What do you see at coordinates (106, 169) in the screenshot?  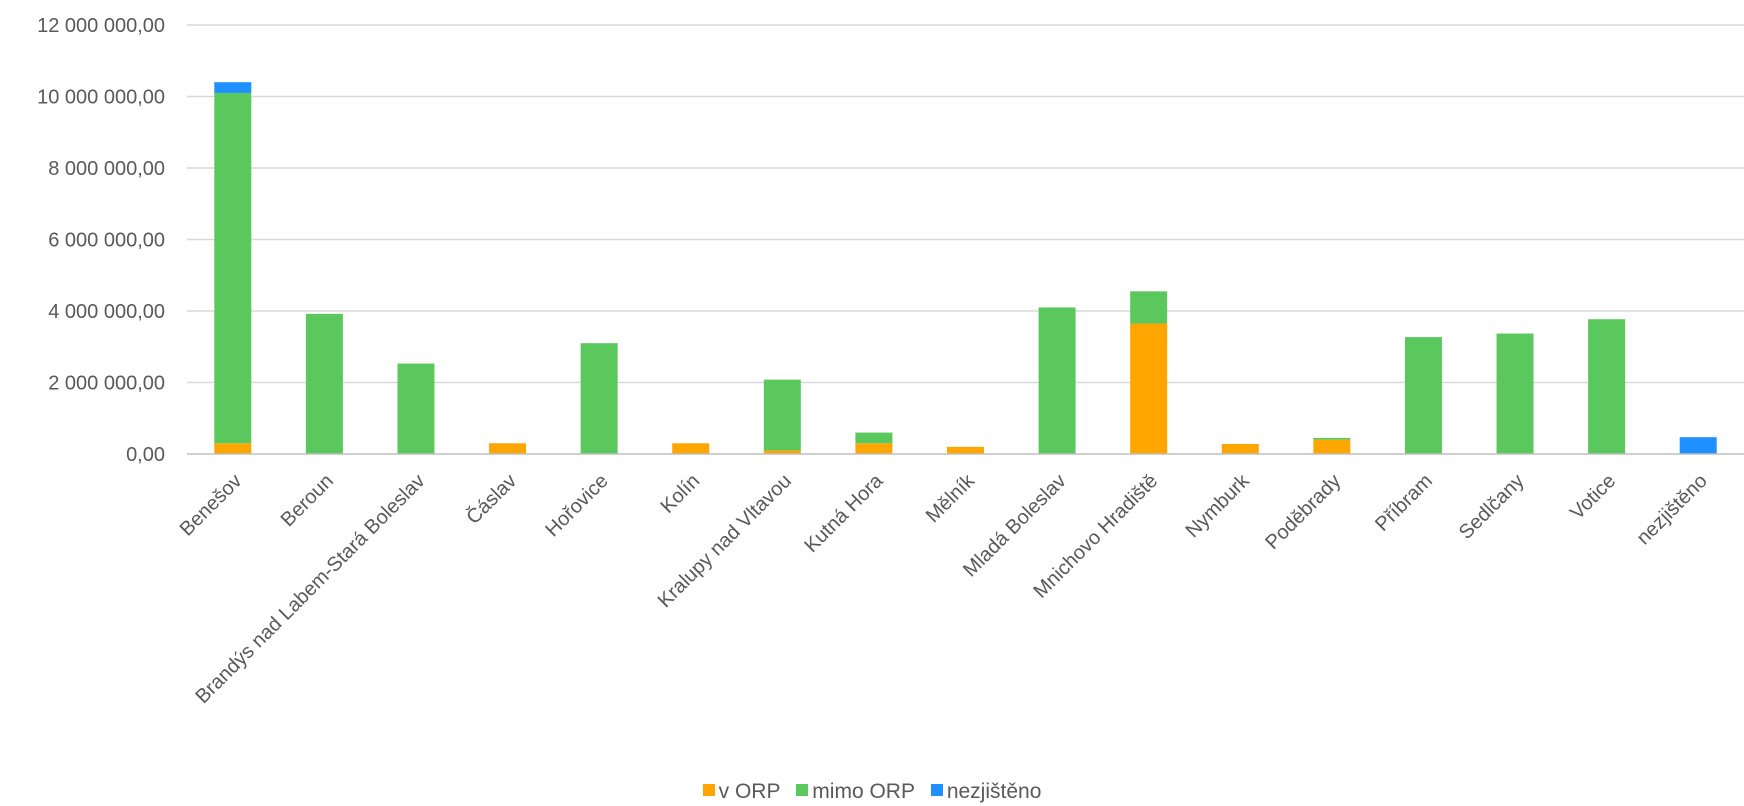 I see `y-tick-label: 8 000 000,00` at bounding box center [106, 169].